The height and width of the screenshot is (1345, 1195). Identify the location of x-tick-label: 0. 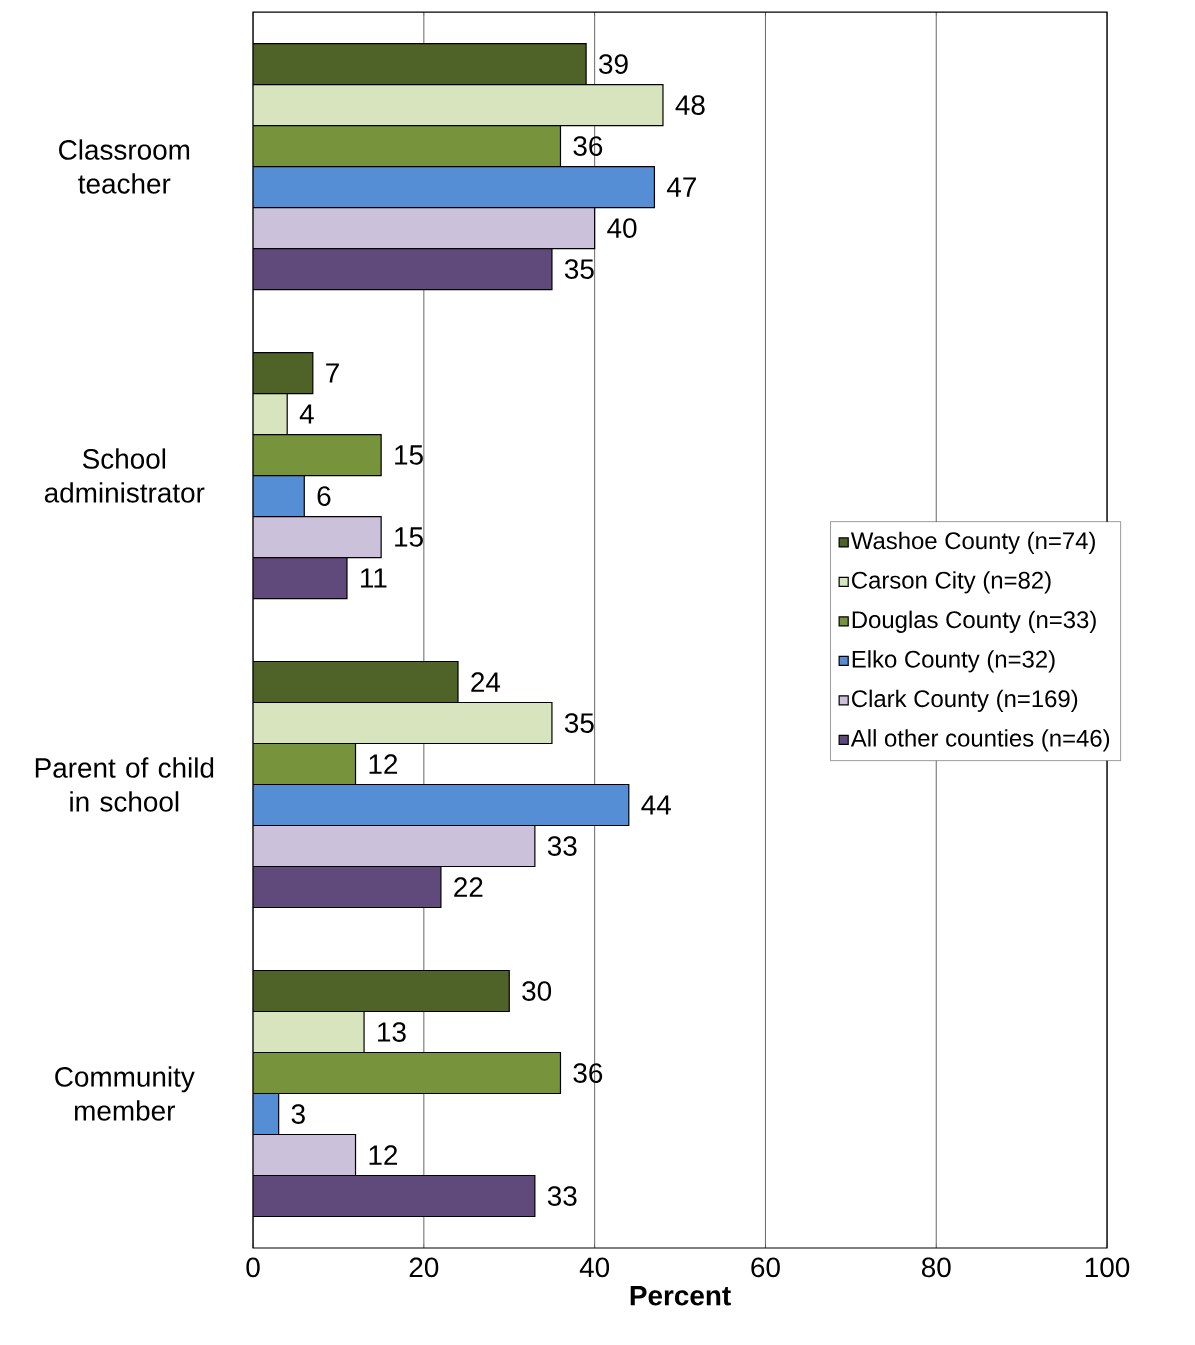
(253, 1267).